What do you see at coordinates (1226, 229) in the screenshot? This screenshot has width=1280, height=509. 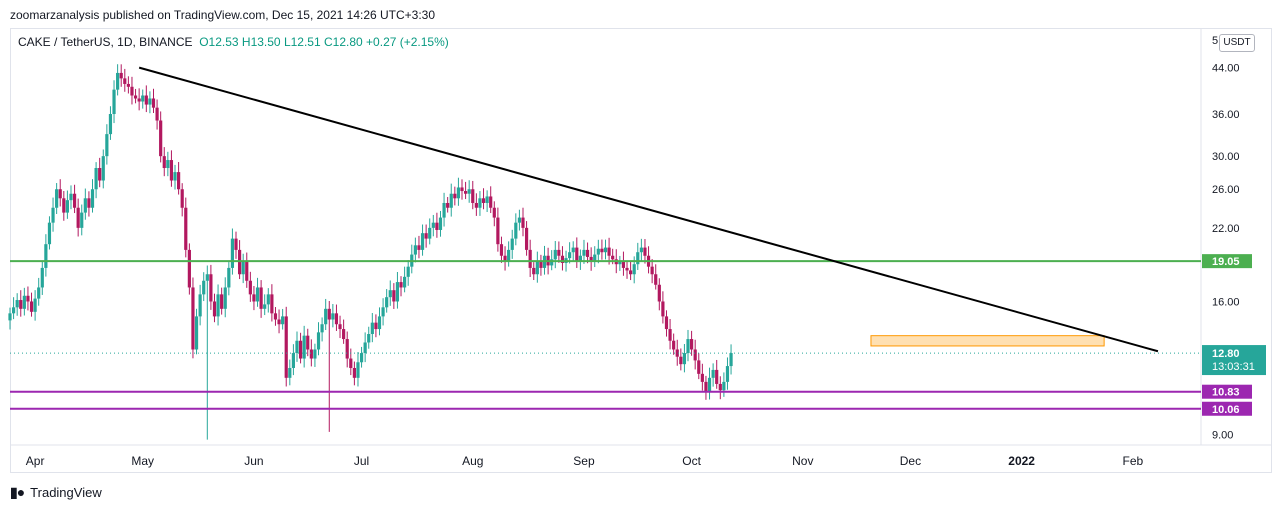 I see `y-tick-label: 22.00` at bounding box center [1226, 229].